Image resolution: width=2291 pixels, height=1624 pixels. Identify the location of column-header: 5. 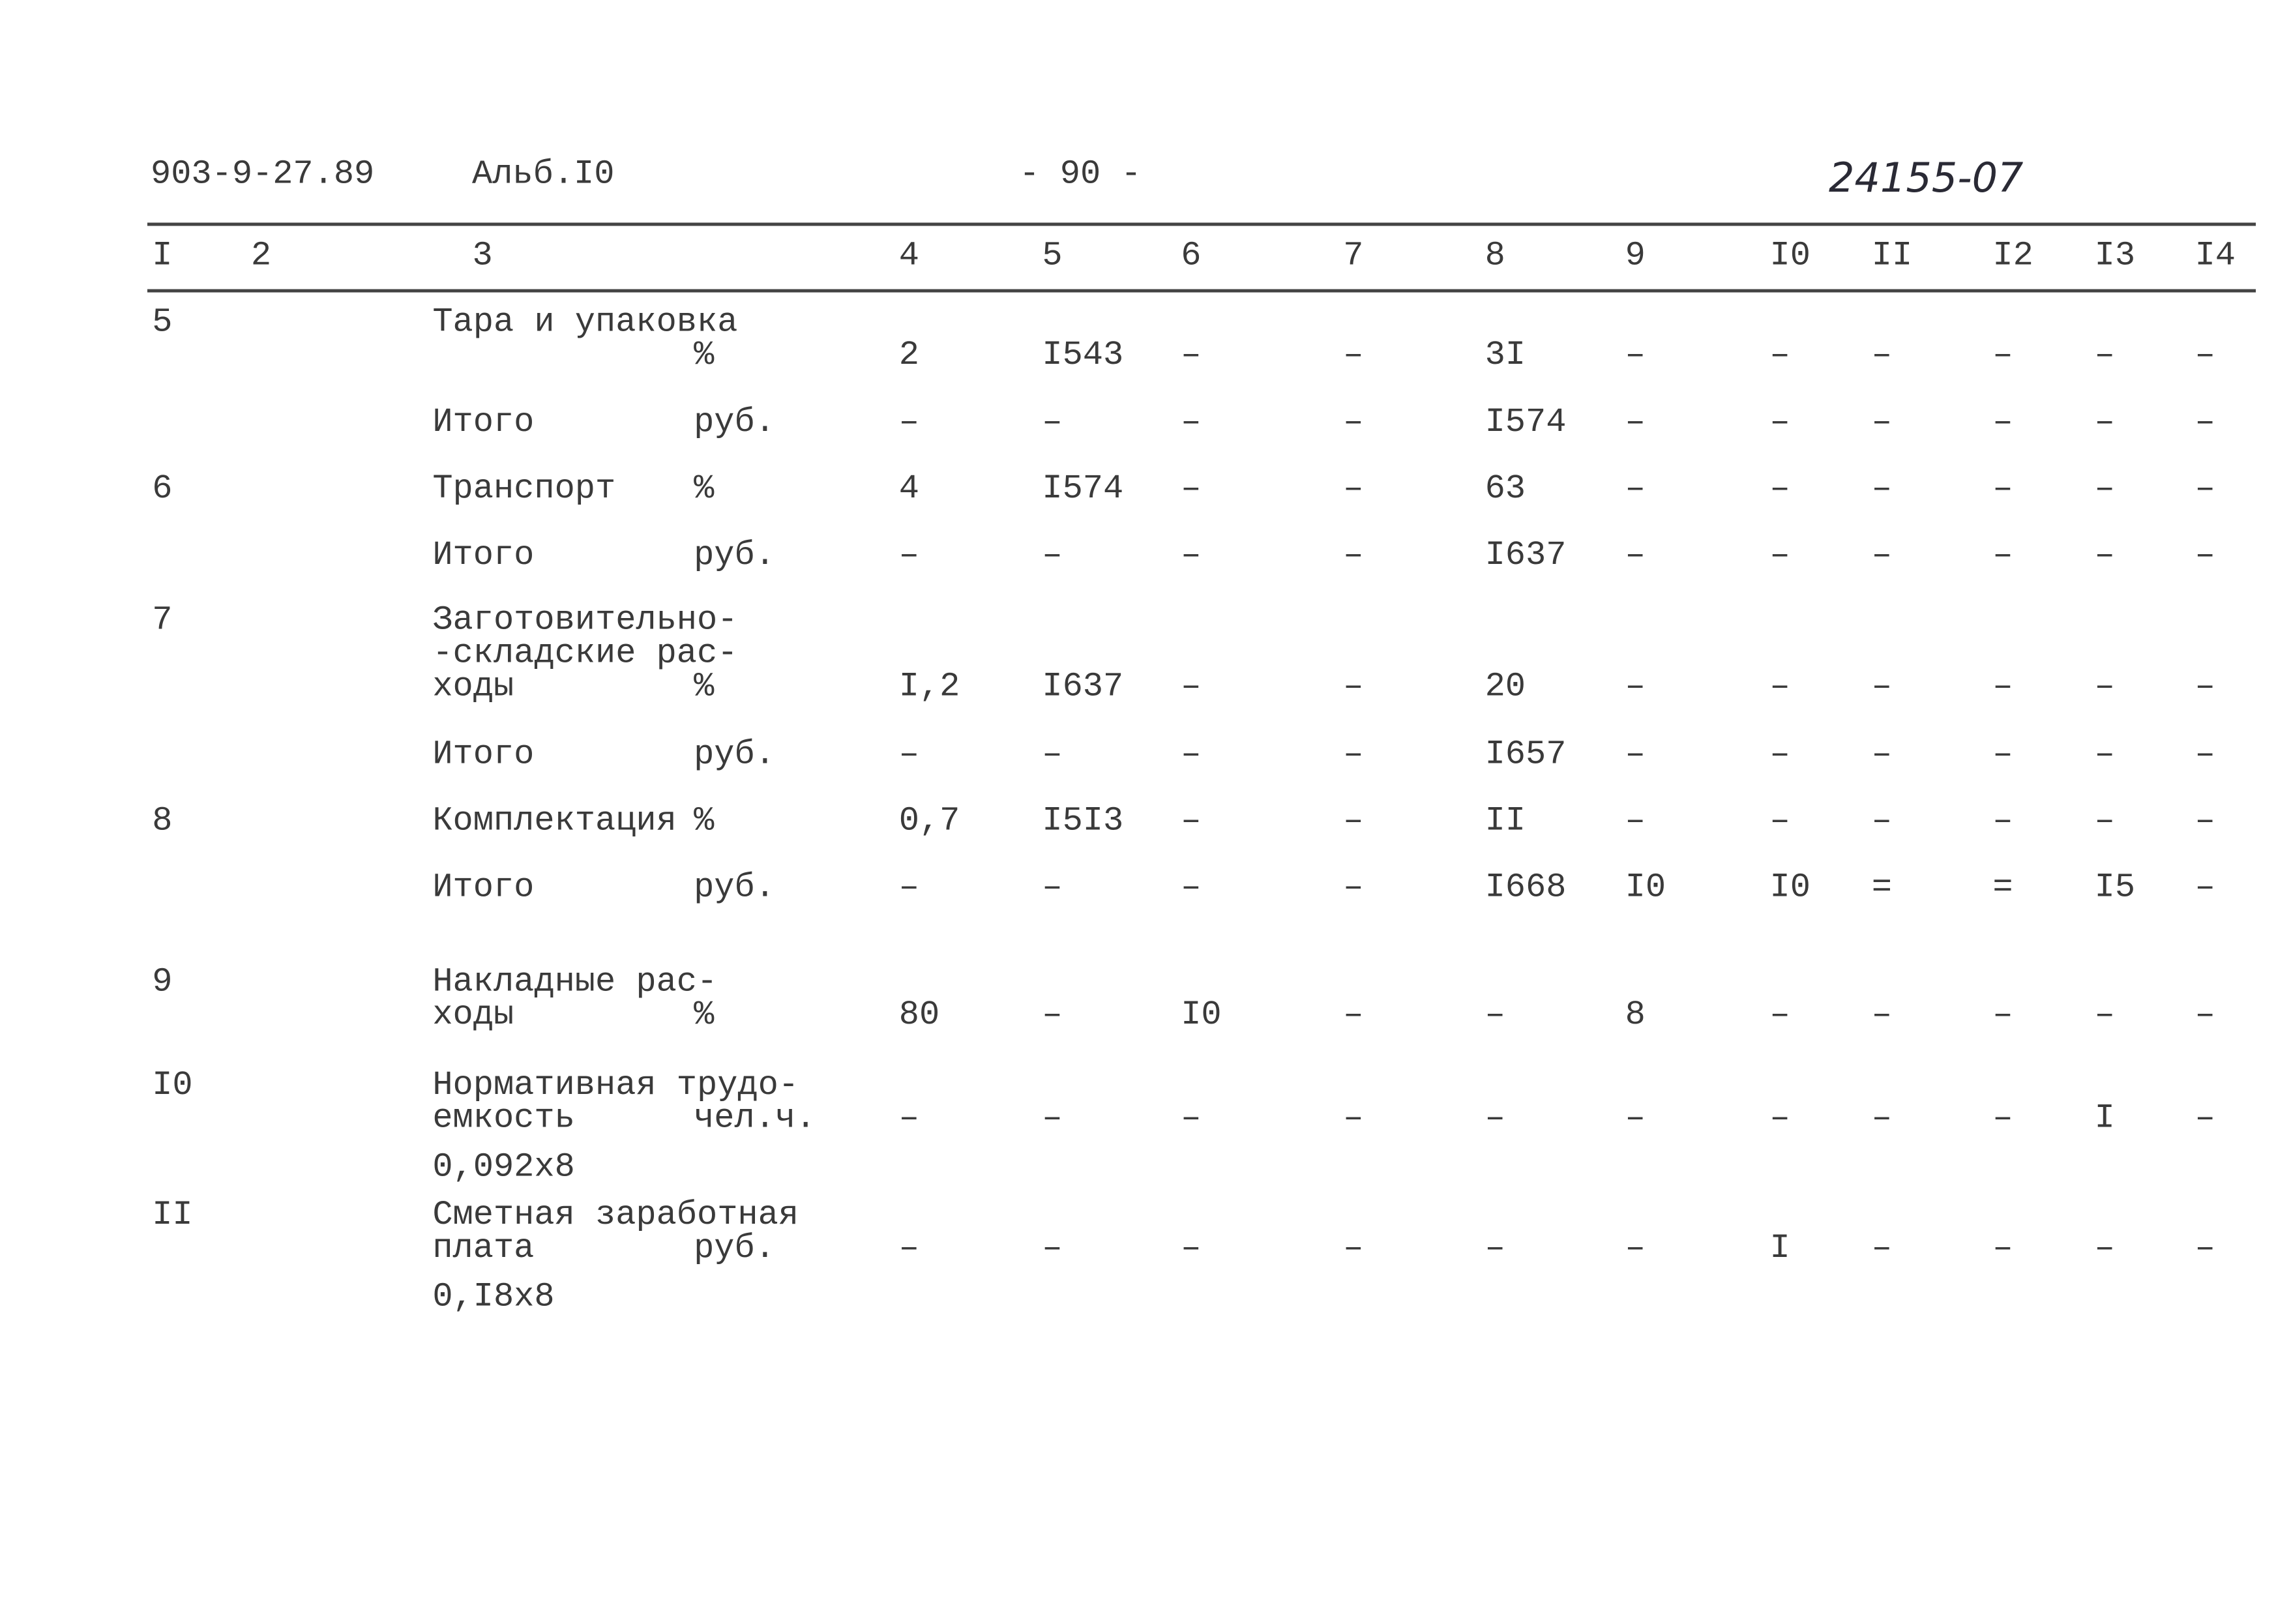
(1052, 255).